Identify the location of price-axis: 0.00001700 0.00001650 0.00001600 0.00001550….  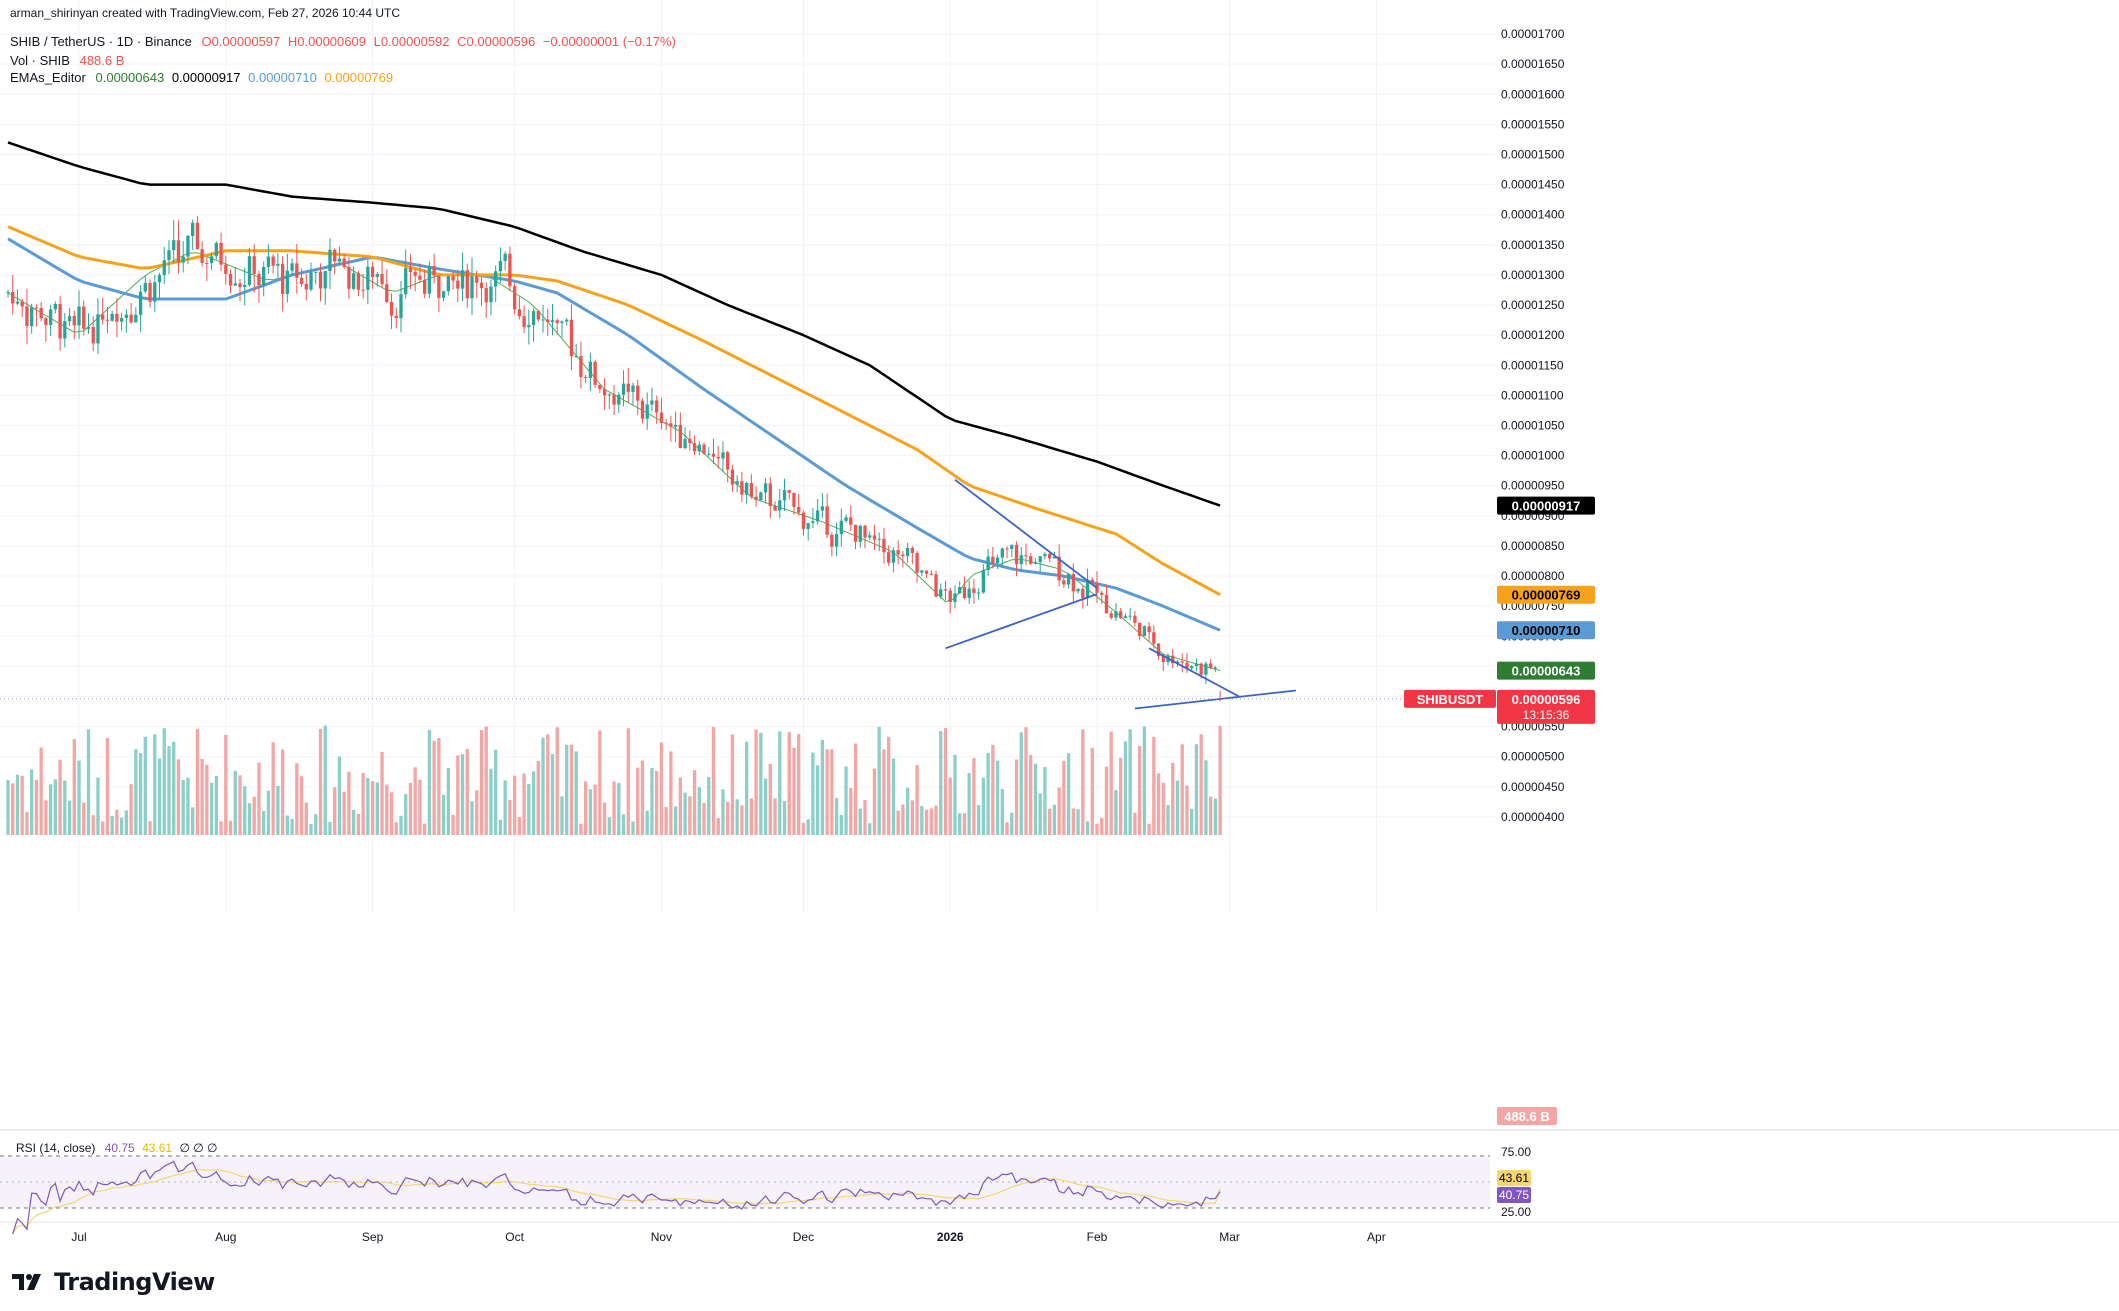
(1499, 623).